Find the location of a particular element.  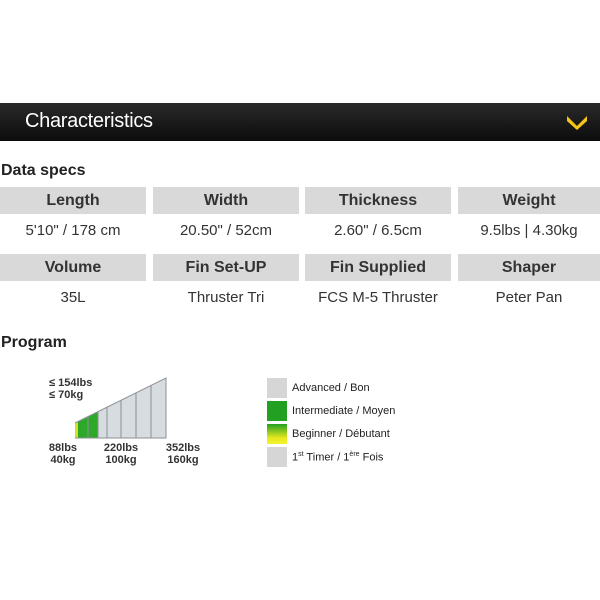

axis-tick-352: 352lbs 160kg is located at coordinates (183, 454).